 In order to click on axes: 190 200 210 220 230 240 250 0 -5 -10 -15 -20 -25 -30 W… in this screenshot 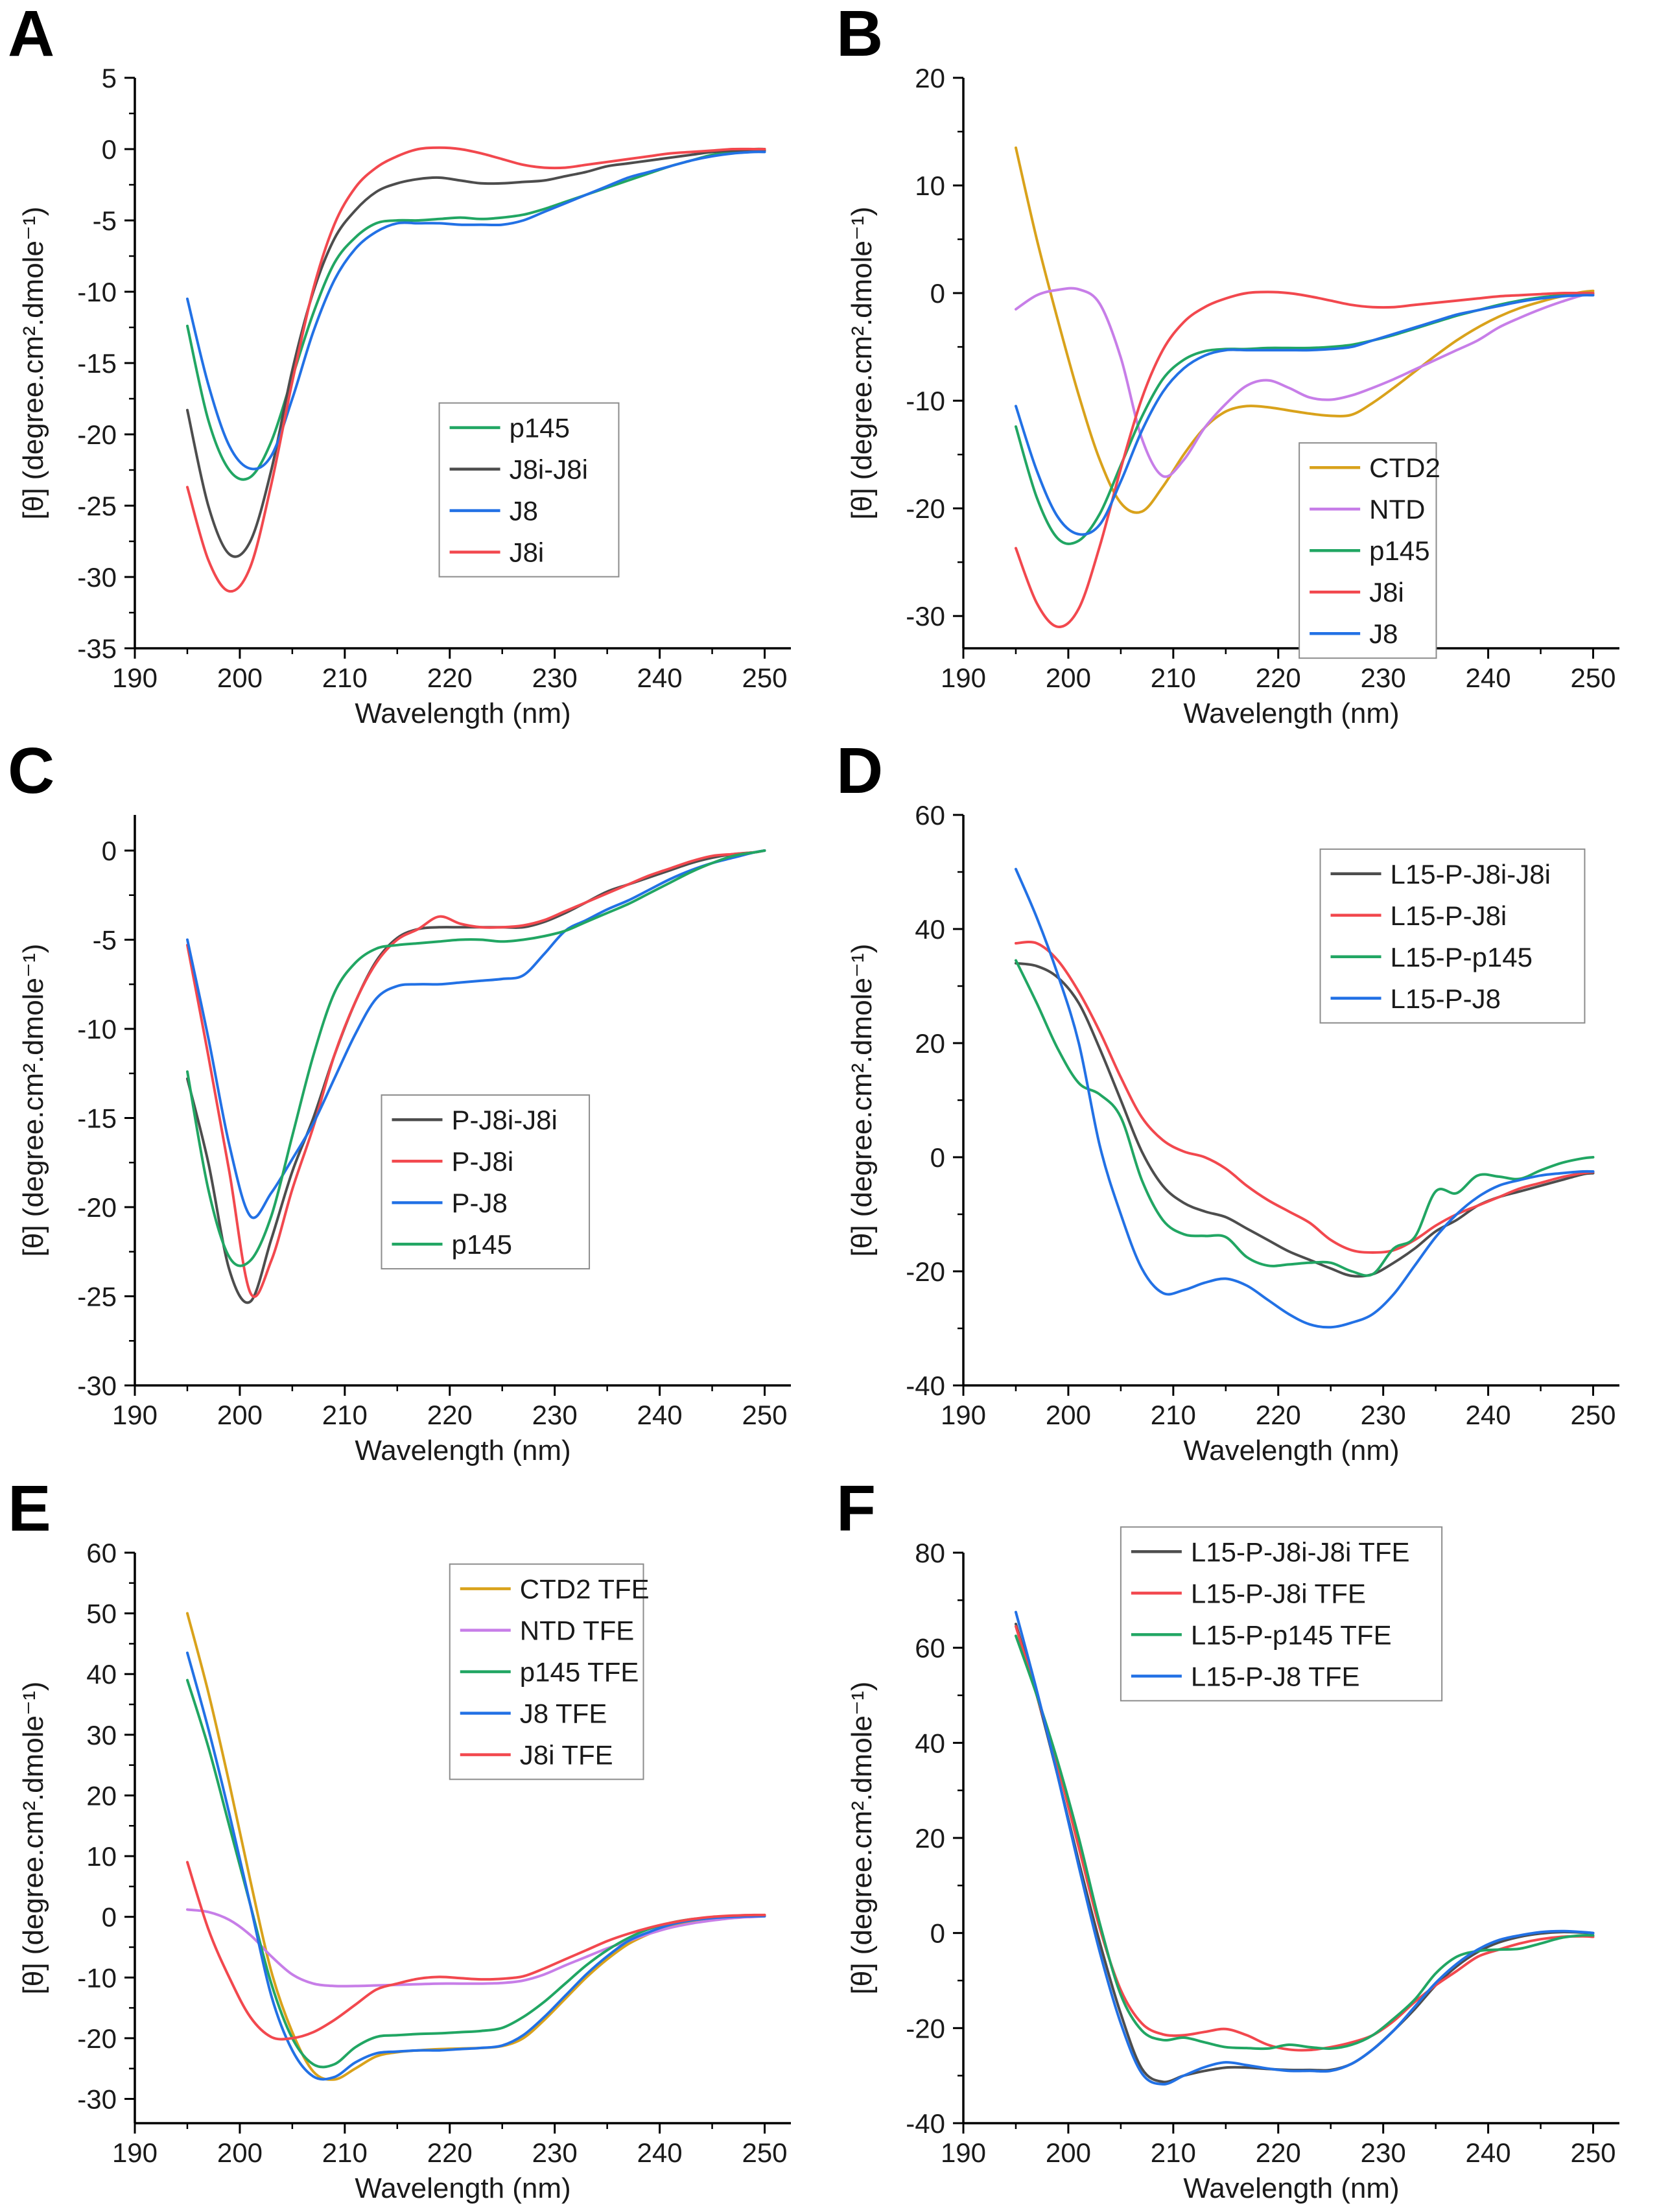, I will do `click(404, 1140)`.